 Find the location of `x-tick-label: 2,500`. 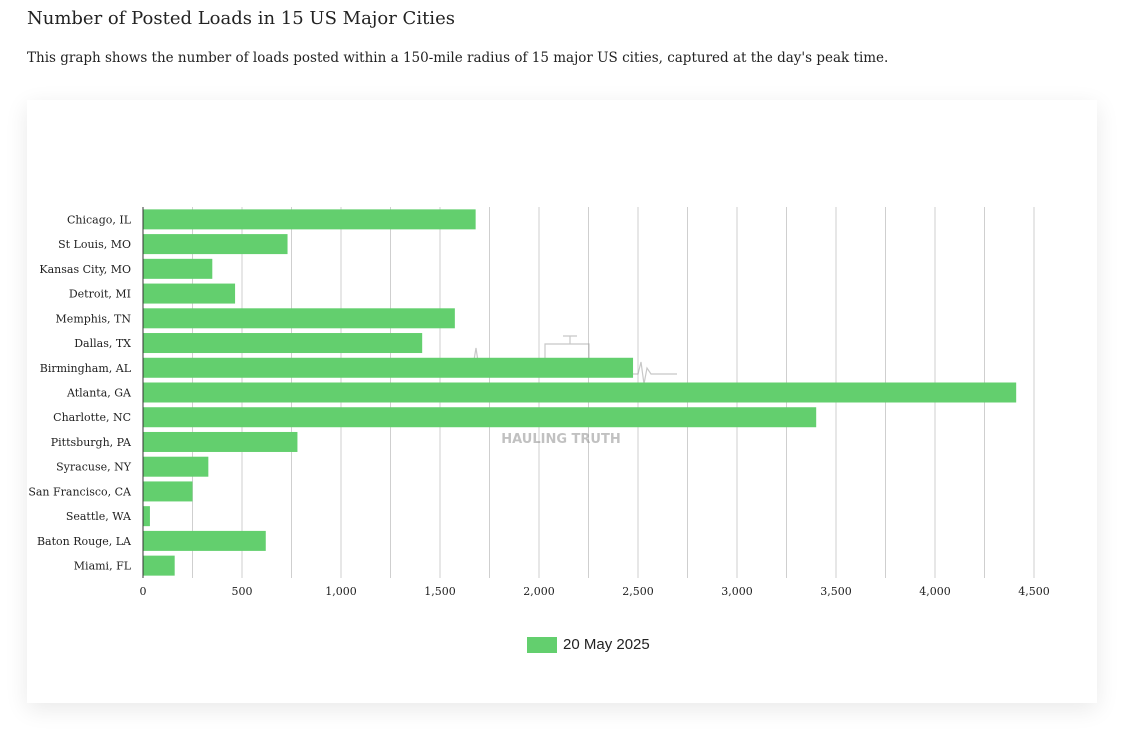

x-tick-label: 2,500 is located at coordinates (638, 591).